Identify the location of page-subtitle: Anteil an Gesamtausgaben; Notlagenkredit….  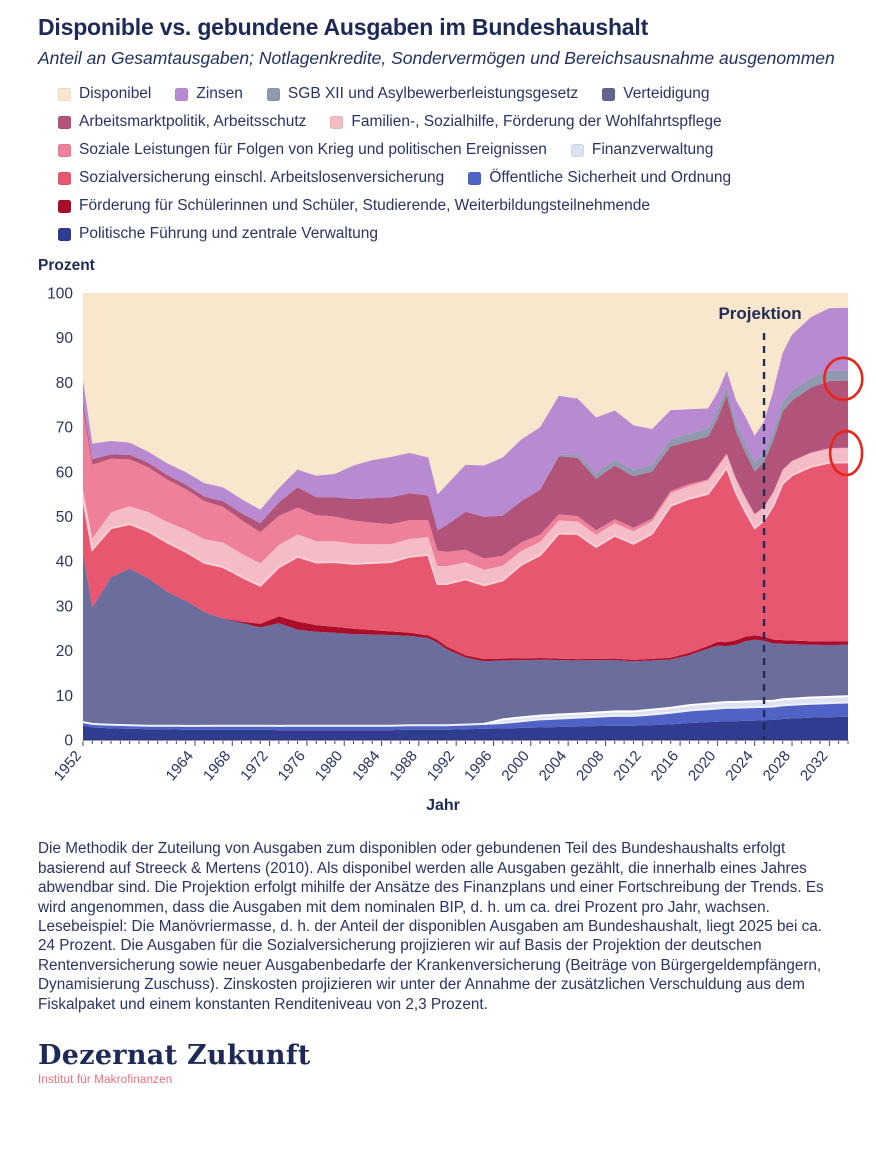
(436, 58).